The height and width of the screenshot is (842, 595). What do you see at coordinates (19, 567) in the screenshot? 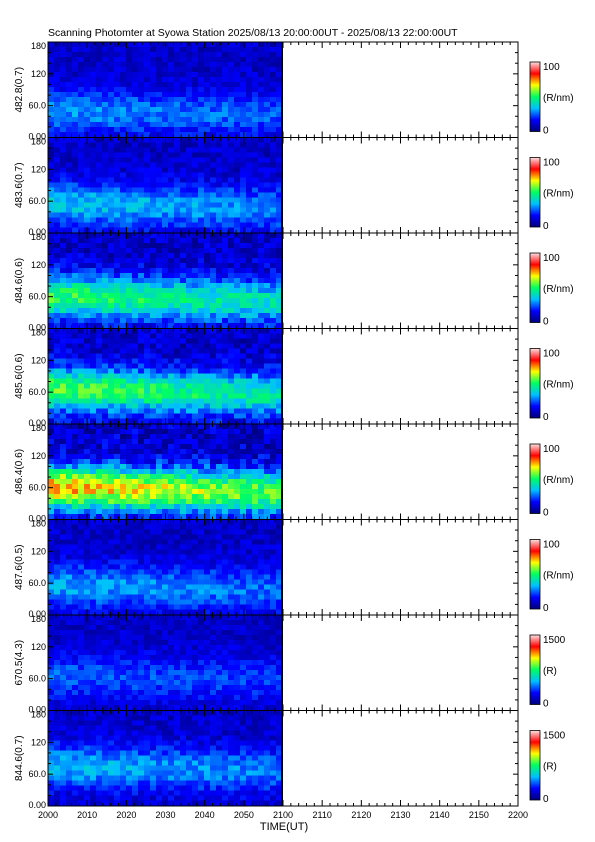
I see `panel-ylabel: 487.6(0.5)` at bounding box center [19, 567].